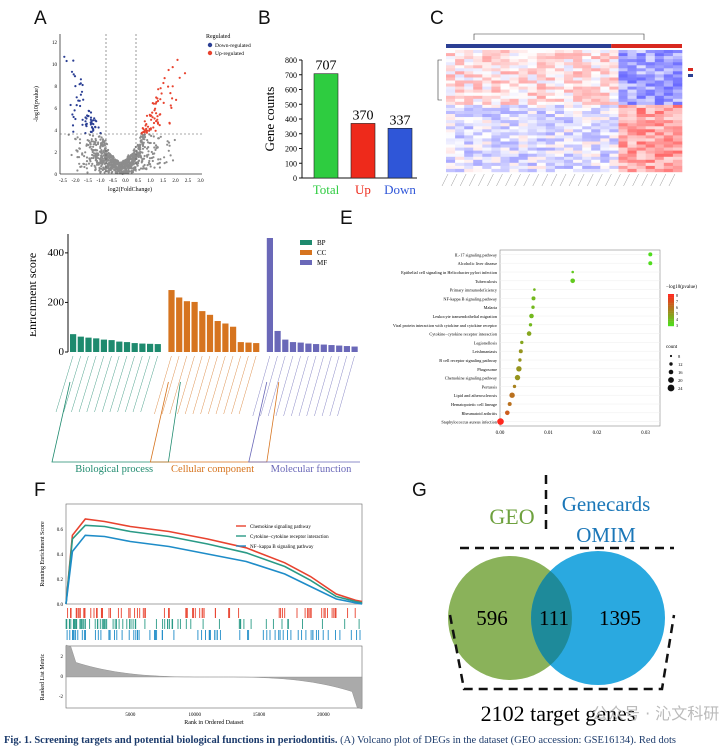 The height and width of the screenshot is (750, 720). I want to click on volcano-xtick: -2.5, so click(63, 181).